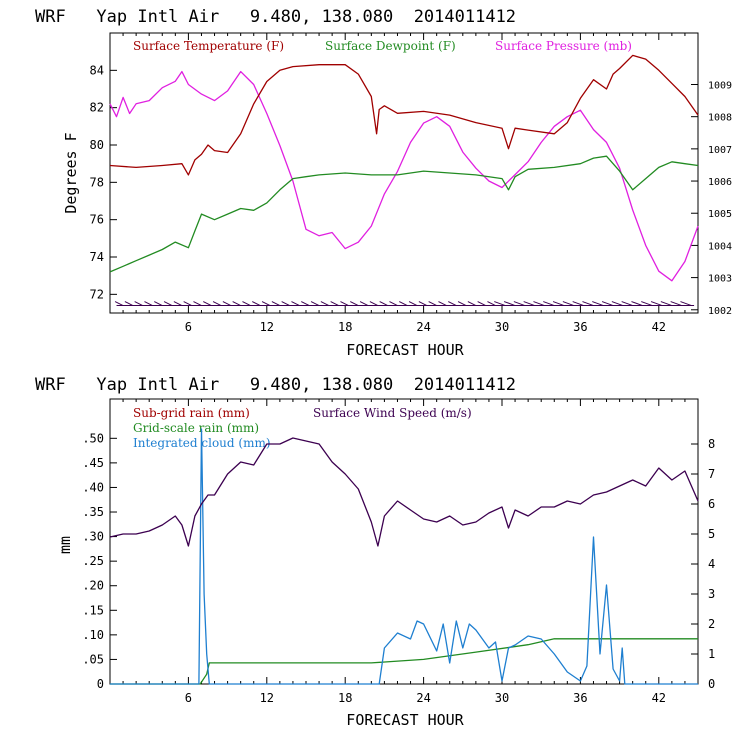 The width and height of the screenshot is (740, 740). Describe the element at coordinates (93, 463) in the screenshot. I see `bottom-y-tick-label: .45` at that location.